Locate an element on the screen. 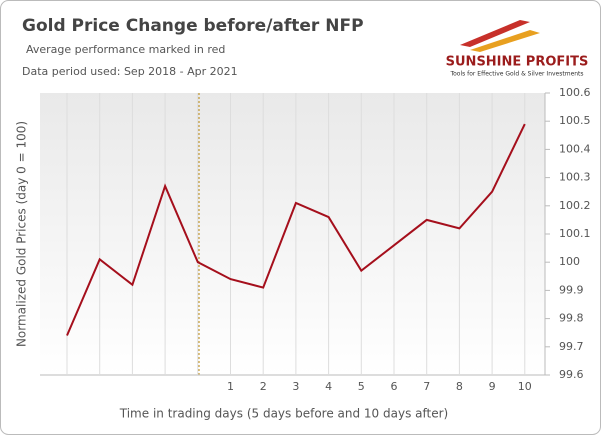 The width and height of the screenshot is (601, 439). chart-title: Gold Price Change before/after NFP is located at coordinates (193, 26).